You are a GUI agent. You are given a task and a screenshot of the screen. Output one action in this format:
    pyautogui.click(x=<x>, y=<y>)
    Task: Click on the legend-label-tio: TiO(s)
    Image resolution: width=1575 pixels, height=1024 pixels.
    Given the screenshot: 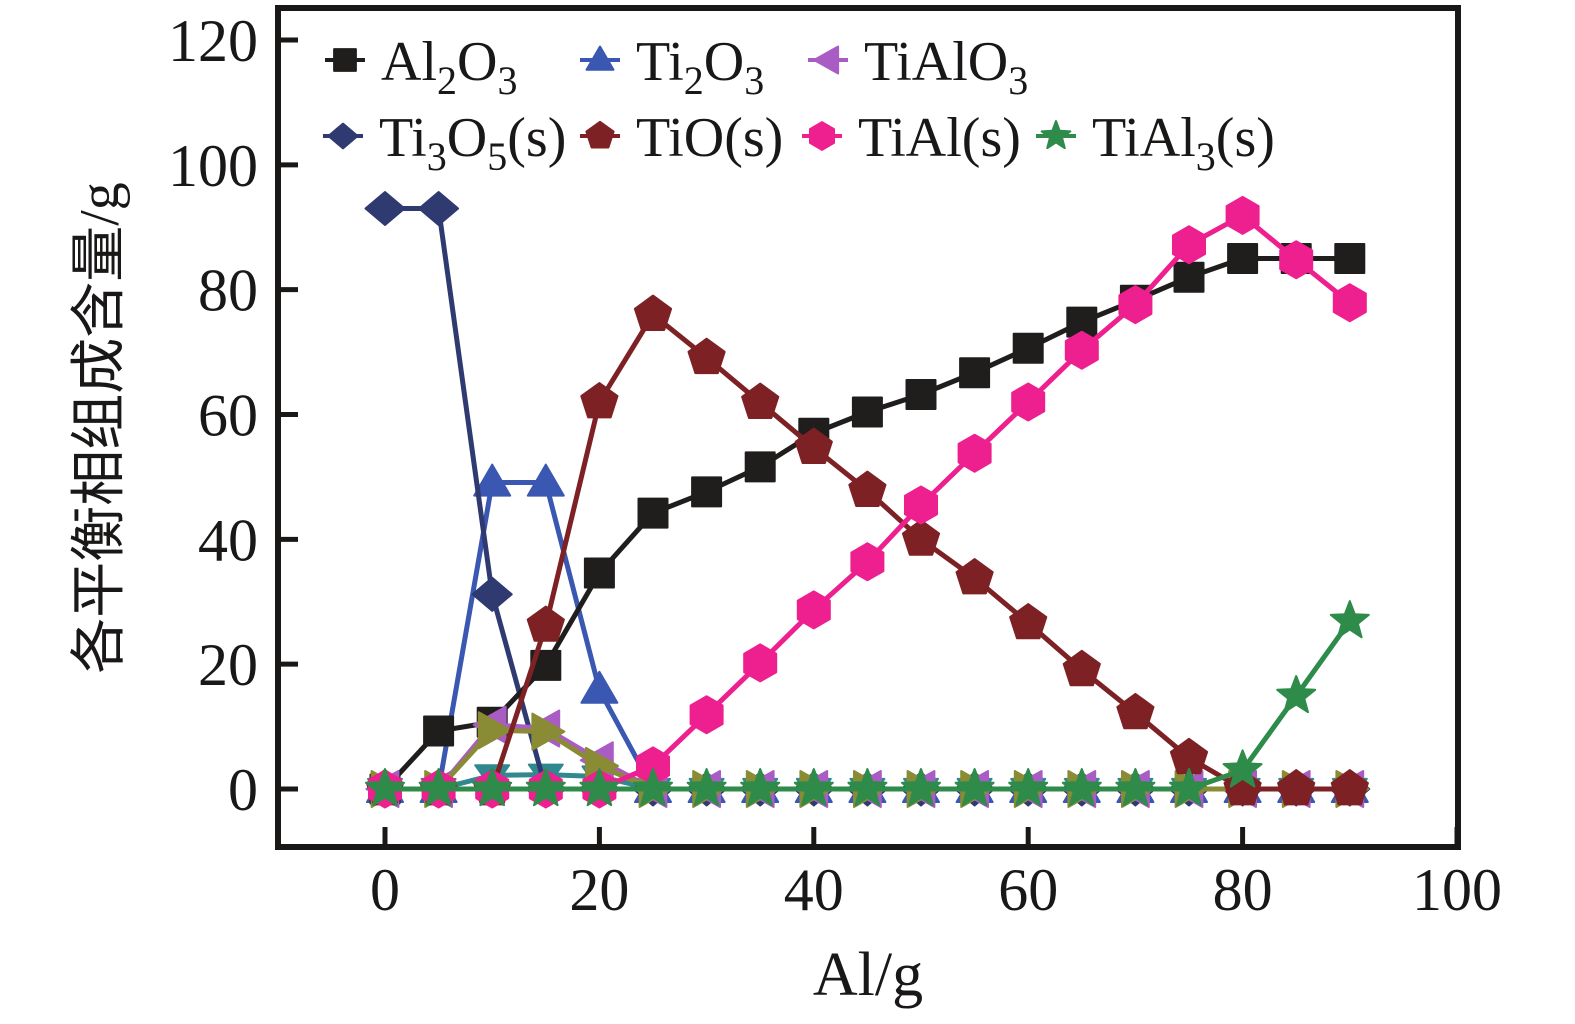 What is the action you would take?
    pyautogui.click(x=709, y=138)
    